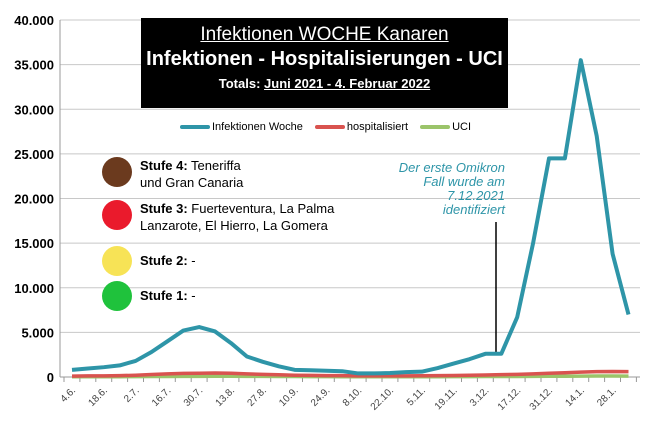 This screenshot has height=433, width=650. Describe the element at coordinates (476, 195) in the screenshot. I see `annotation-line: 7.12.2021` at that location.